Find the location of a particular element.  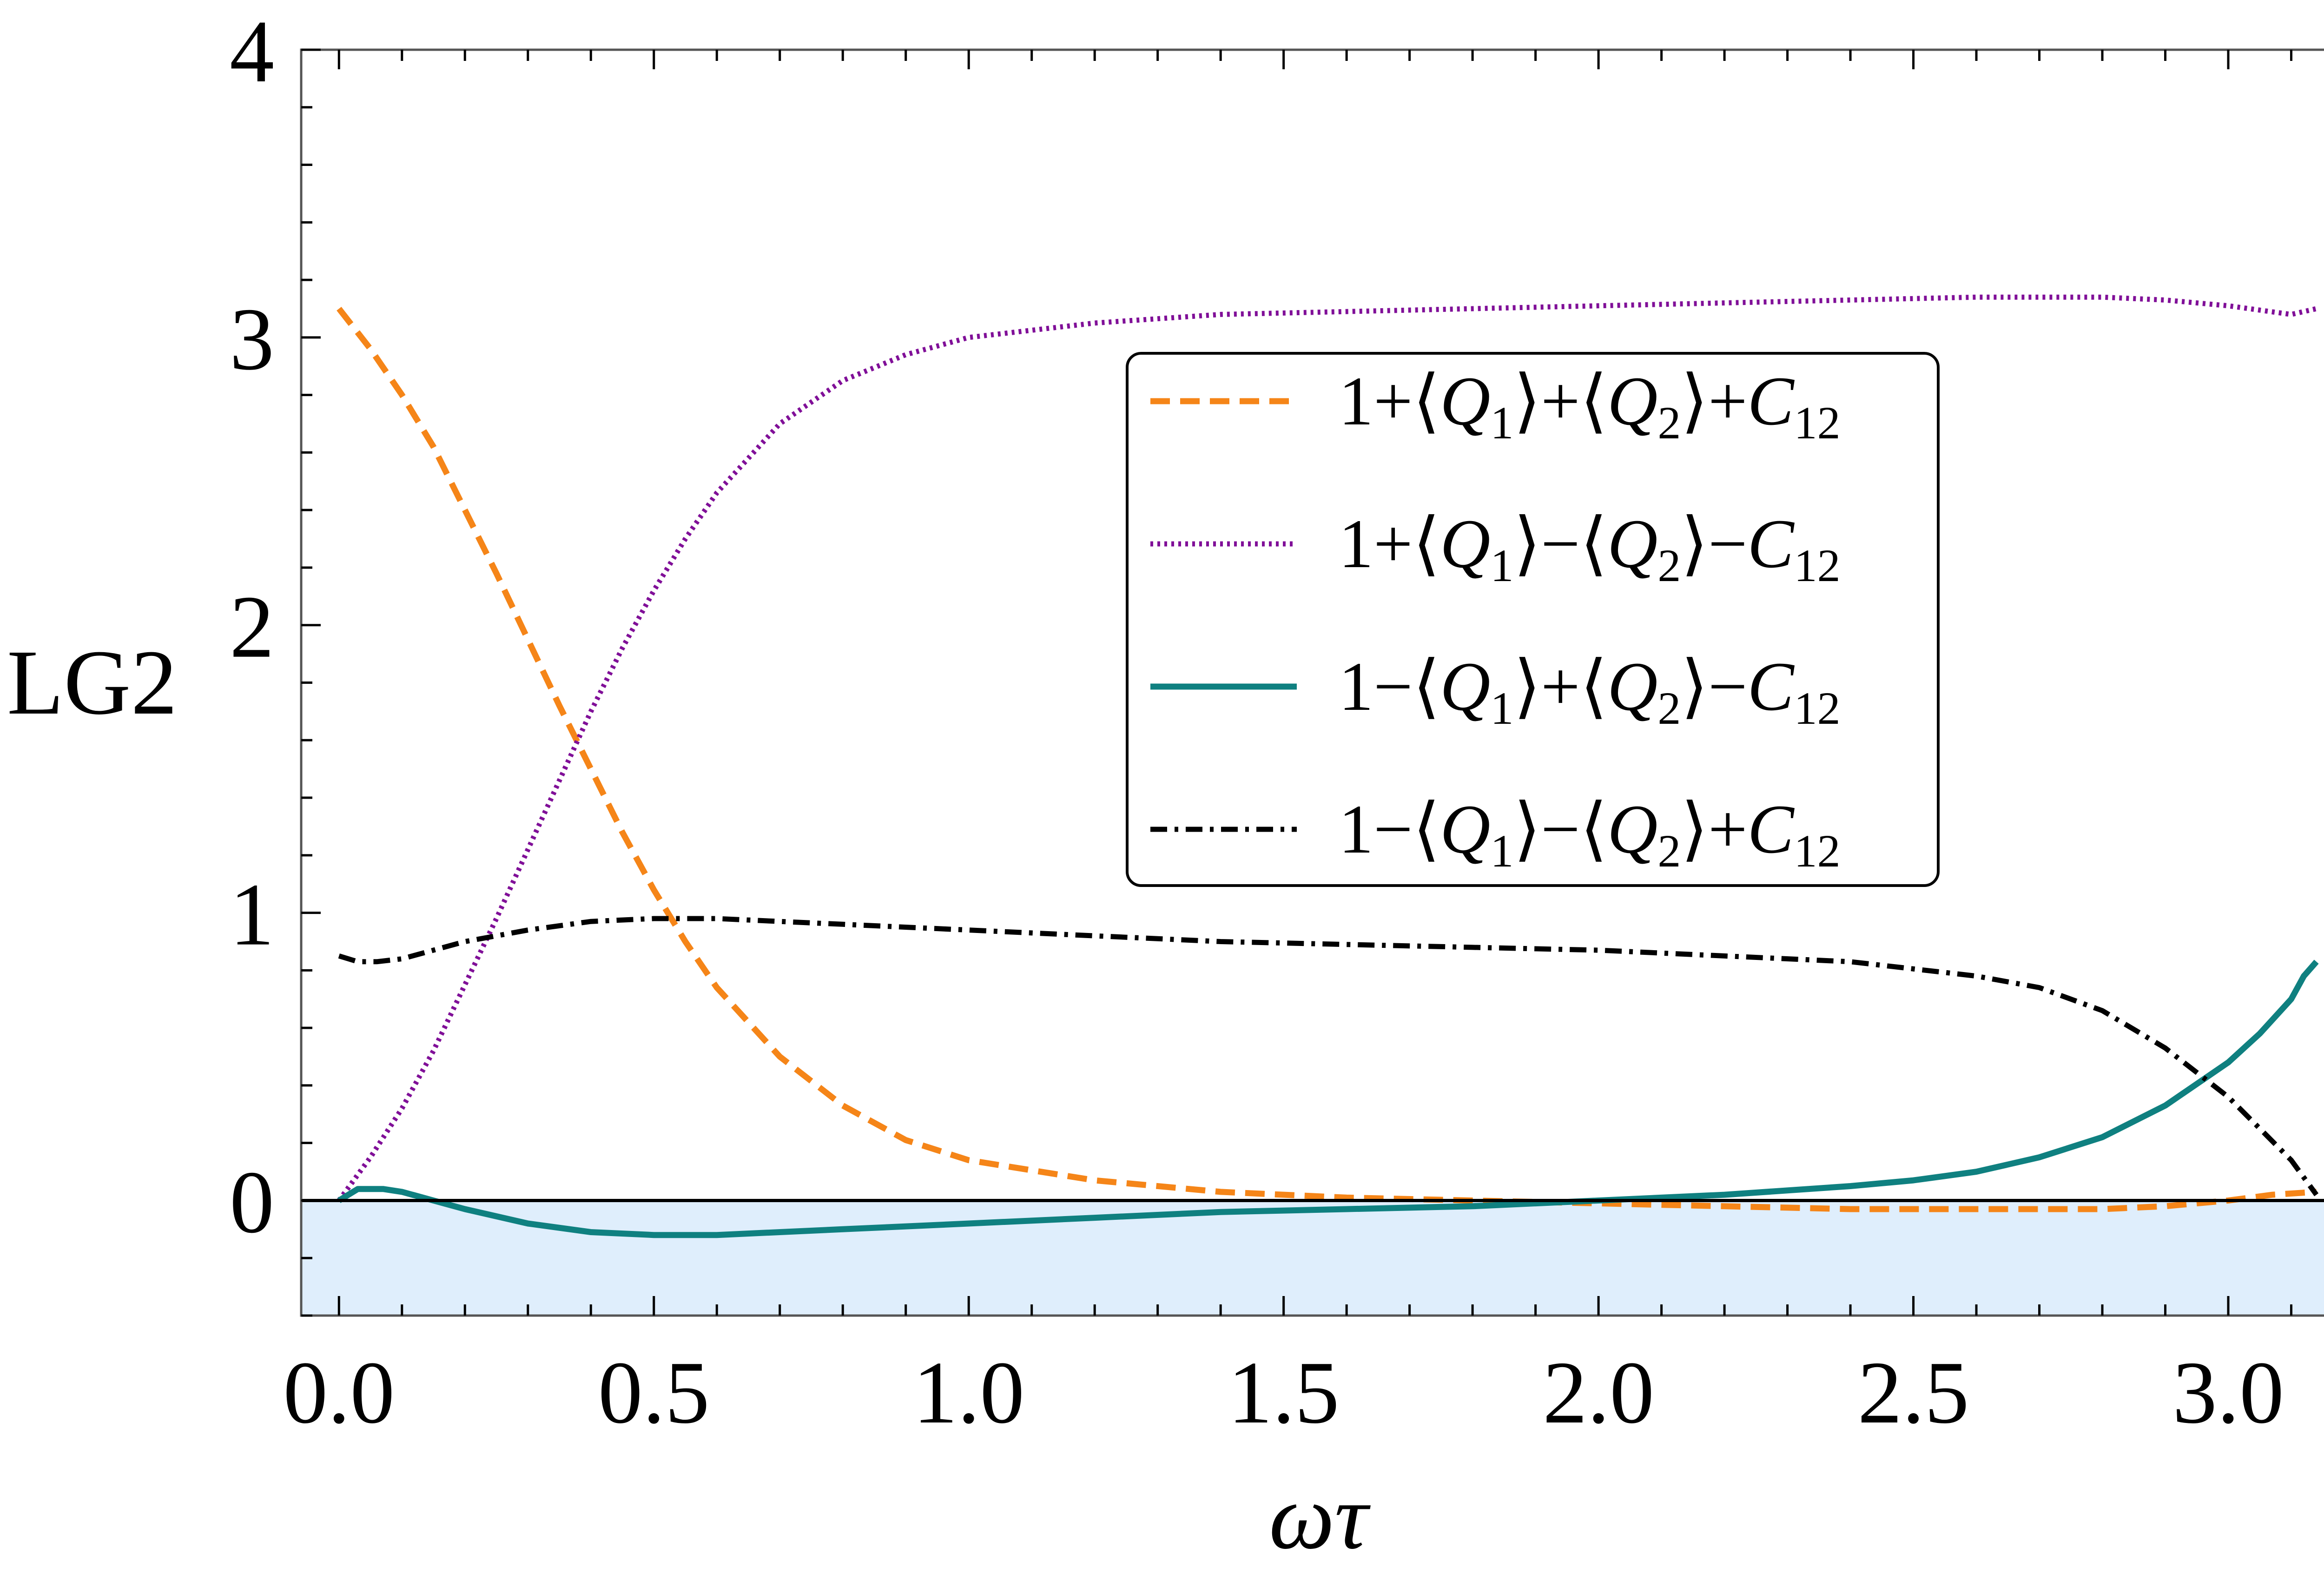

y-tick-label: 4 is located at coordinates (252, 51).